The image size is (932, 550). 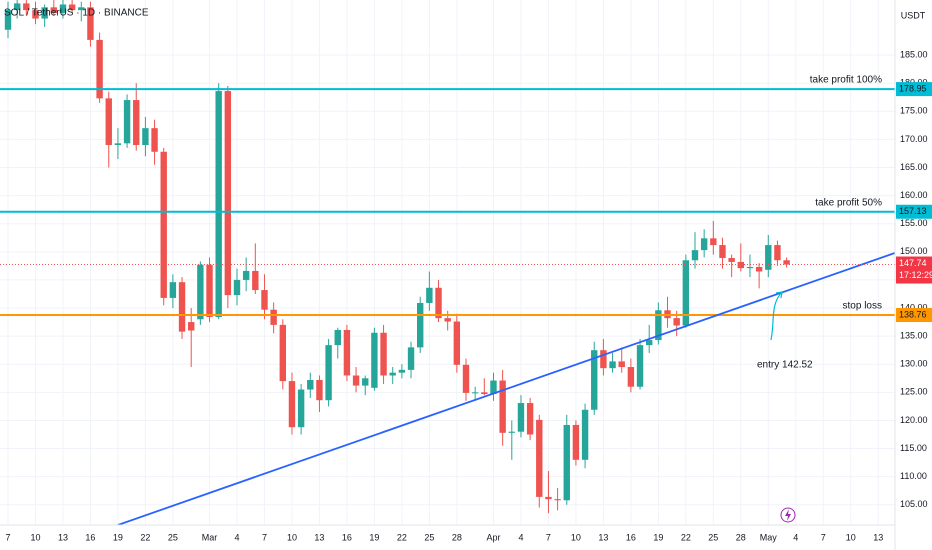 I want to click on last-price-label: 147.74, so click(x=913, y=263).